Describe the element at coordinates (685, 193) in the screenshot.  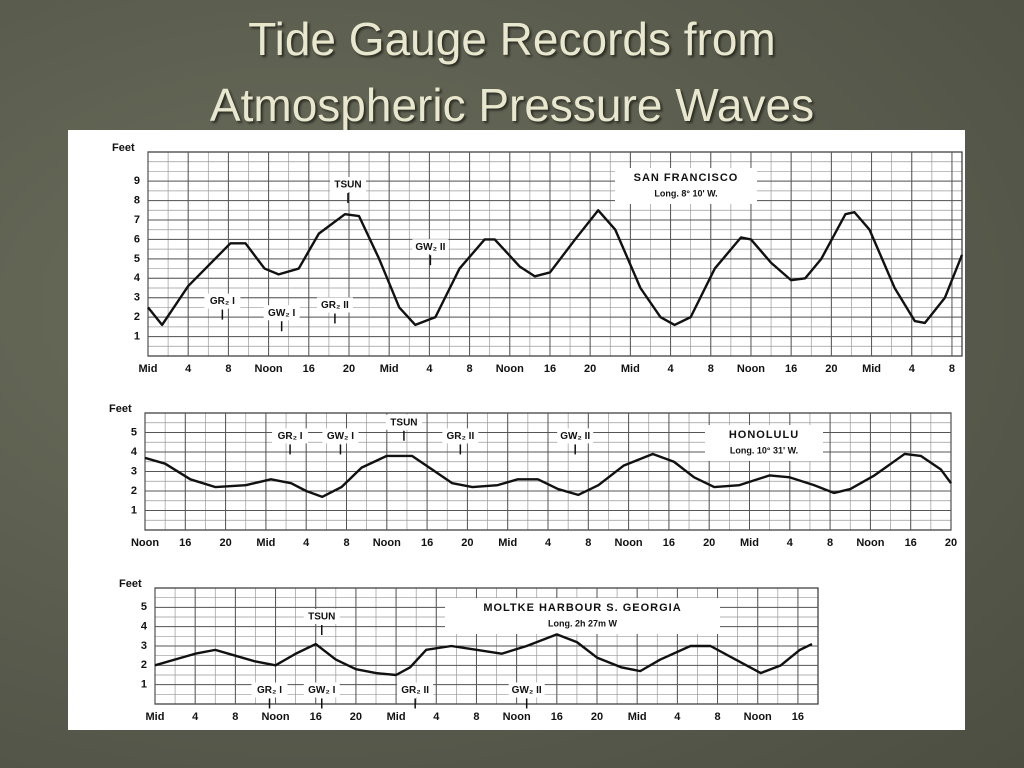
I see `longitude-label: Long. 8° 10' W.` at that location.